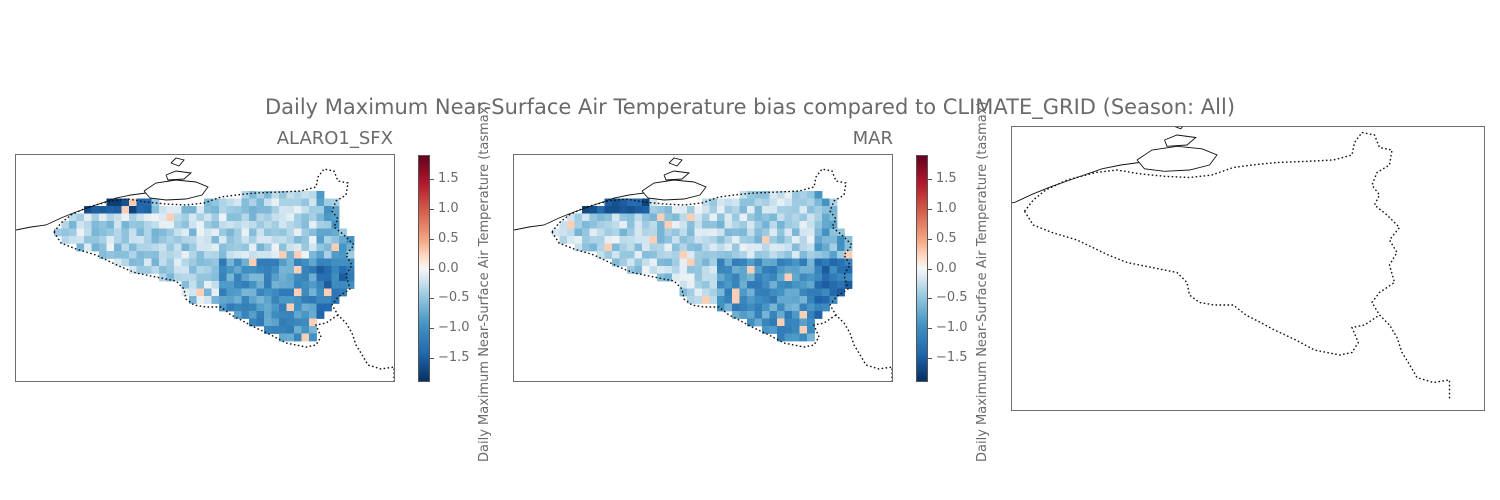 The image size is (1500, 500). What do you see at coordinates (703, 269) in the screenshot?
I see `map-svg` at bounding box center [703, 269].